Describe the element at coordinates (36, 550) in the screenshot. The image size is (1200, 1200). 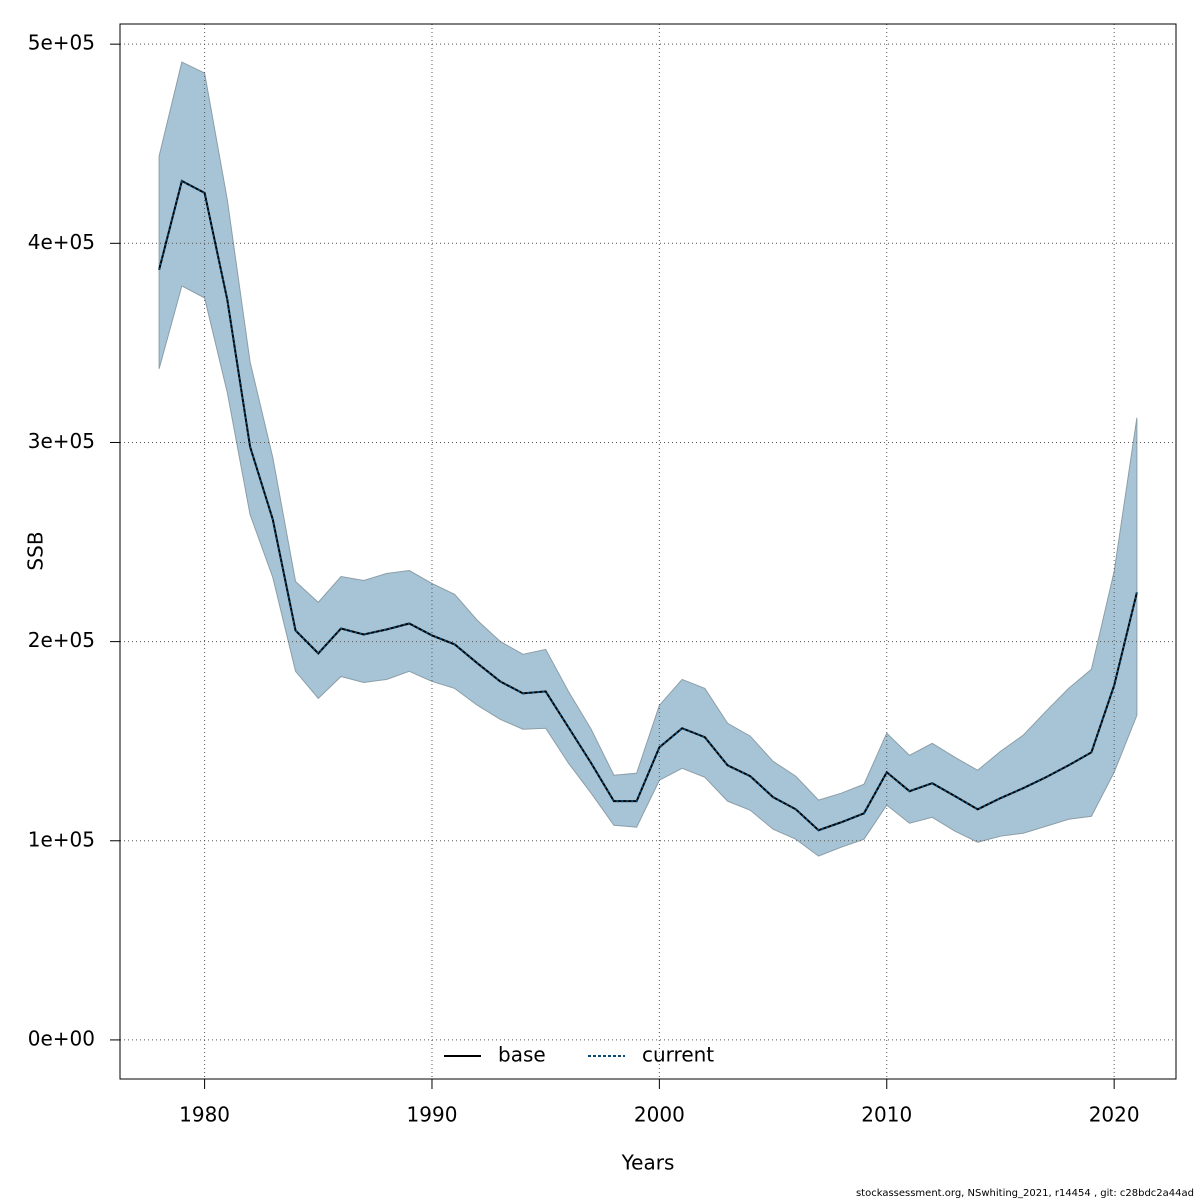
I see `y-axis-label: SSB` at that location.